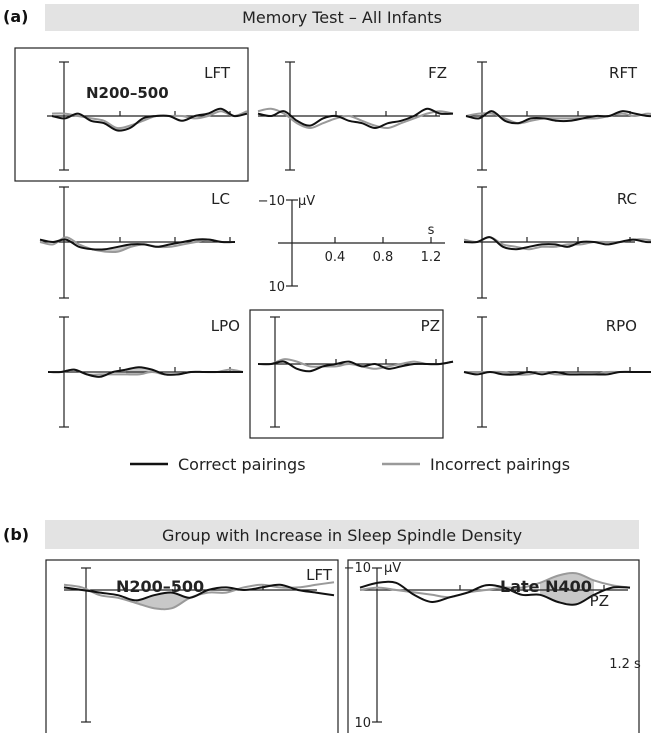  I want to click on panel-a-header-bar, so click(342, 17).